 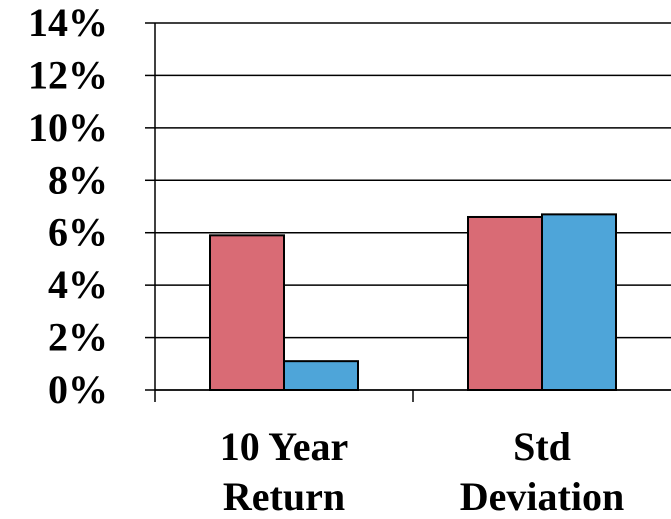 What do you see at coordinates (422, 471) in the screenshot?
I see `x-category-labels: 10 Year Return Std Deviation` at bounding box center [422, 471].